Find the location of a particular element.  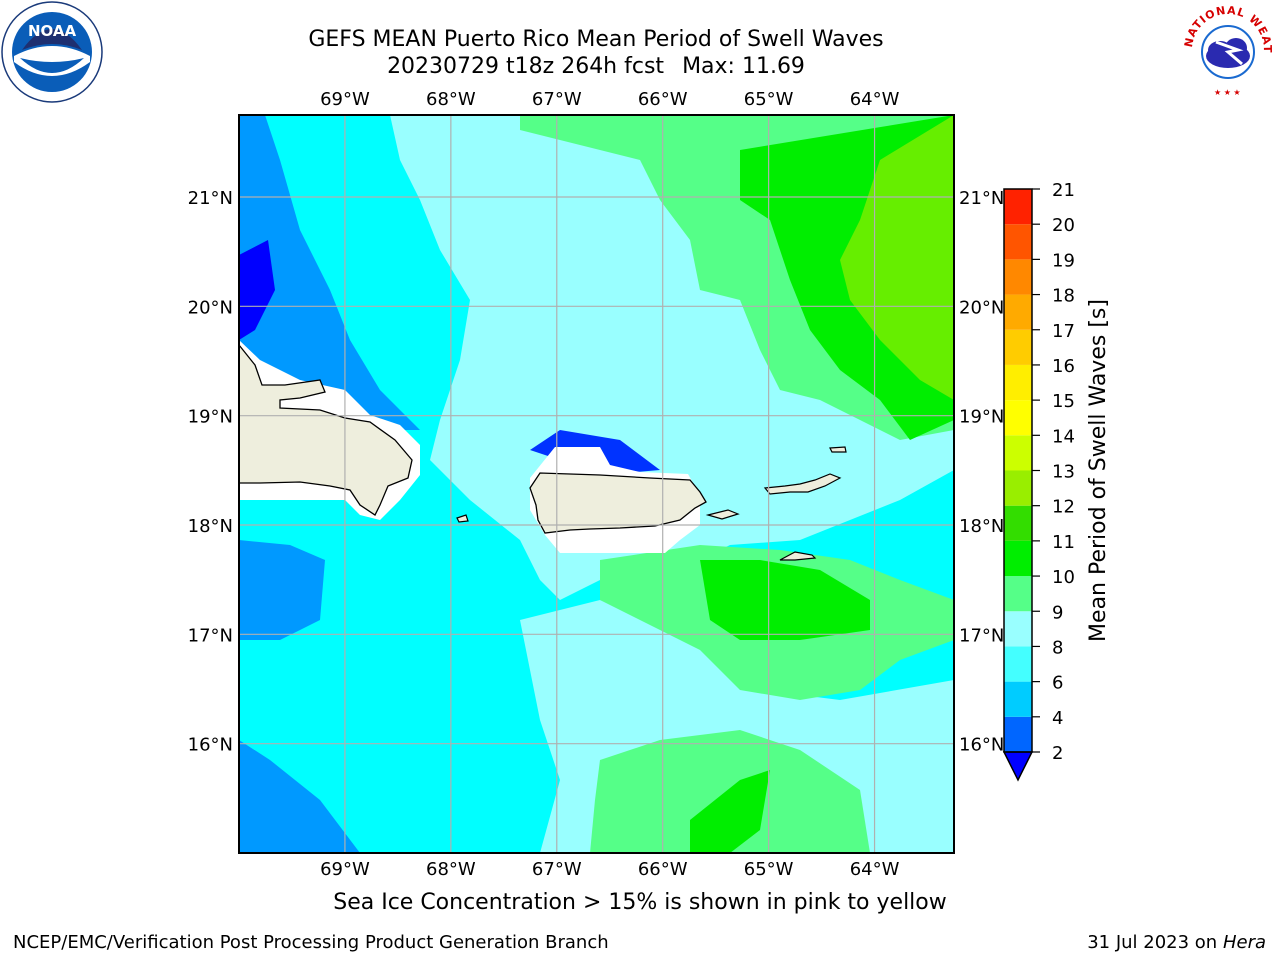

lat-label-left: 17°N is located at coordinates (210, 635).